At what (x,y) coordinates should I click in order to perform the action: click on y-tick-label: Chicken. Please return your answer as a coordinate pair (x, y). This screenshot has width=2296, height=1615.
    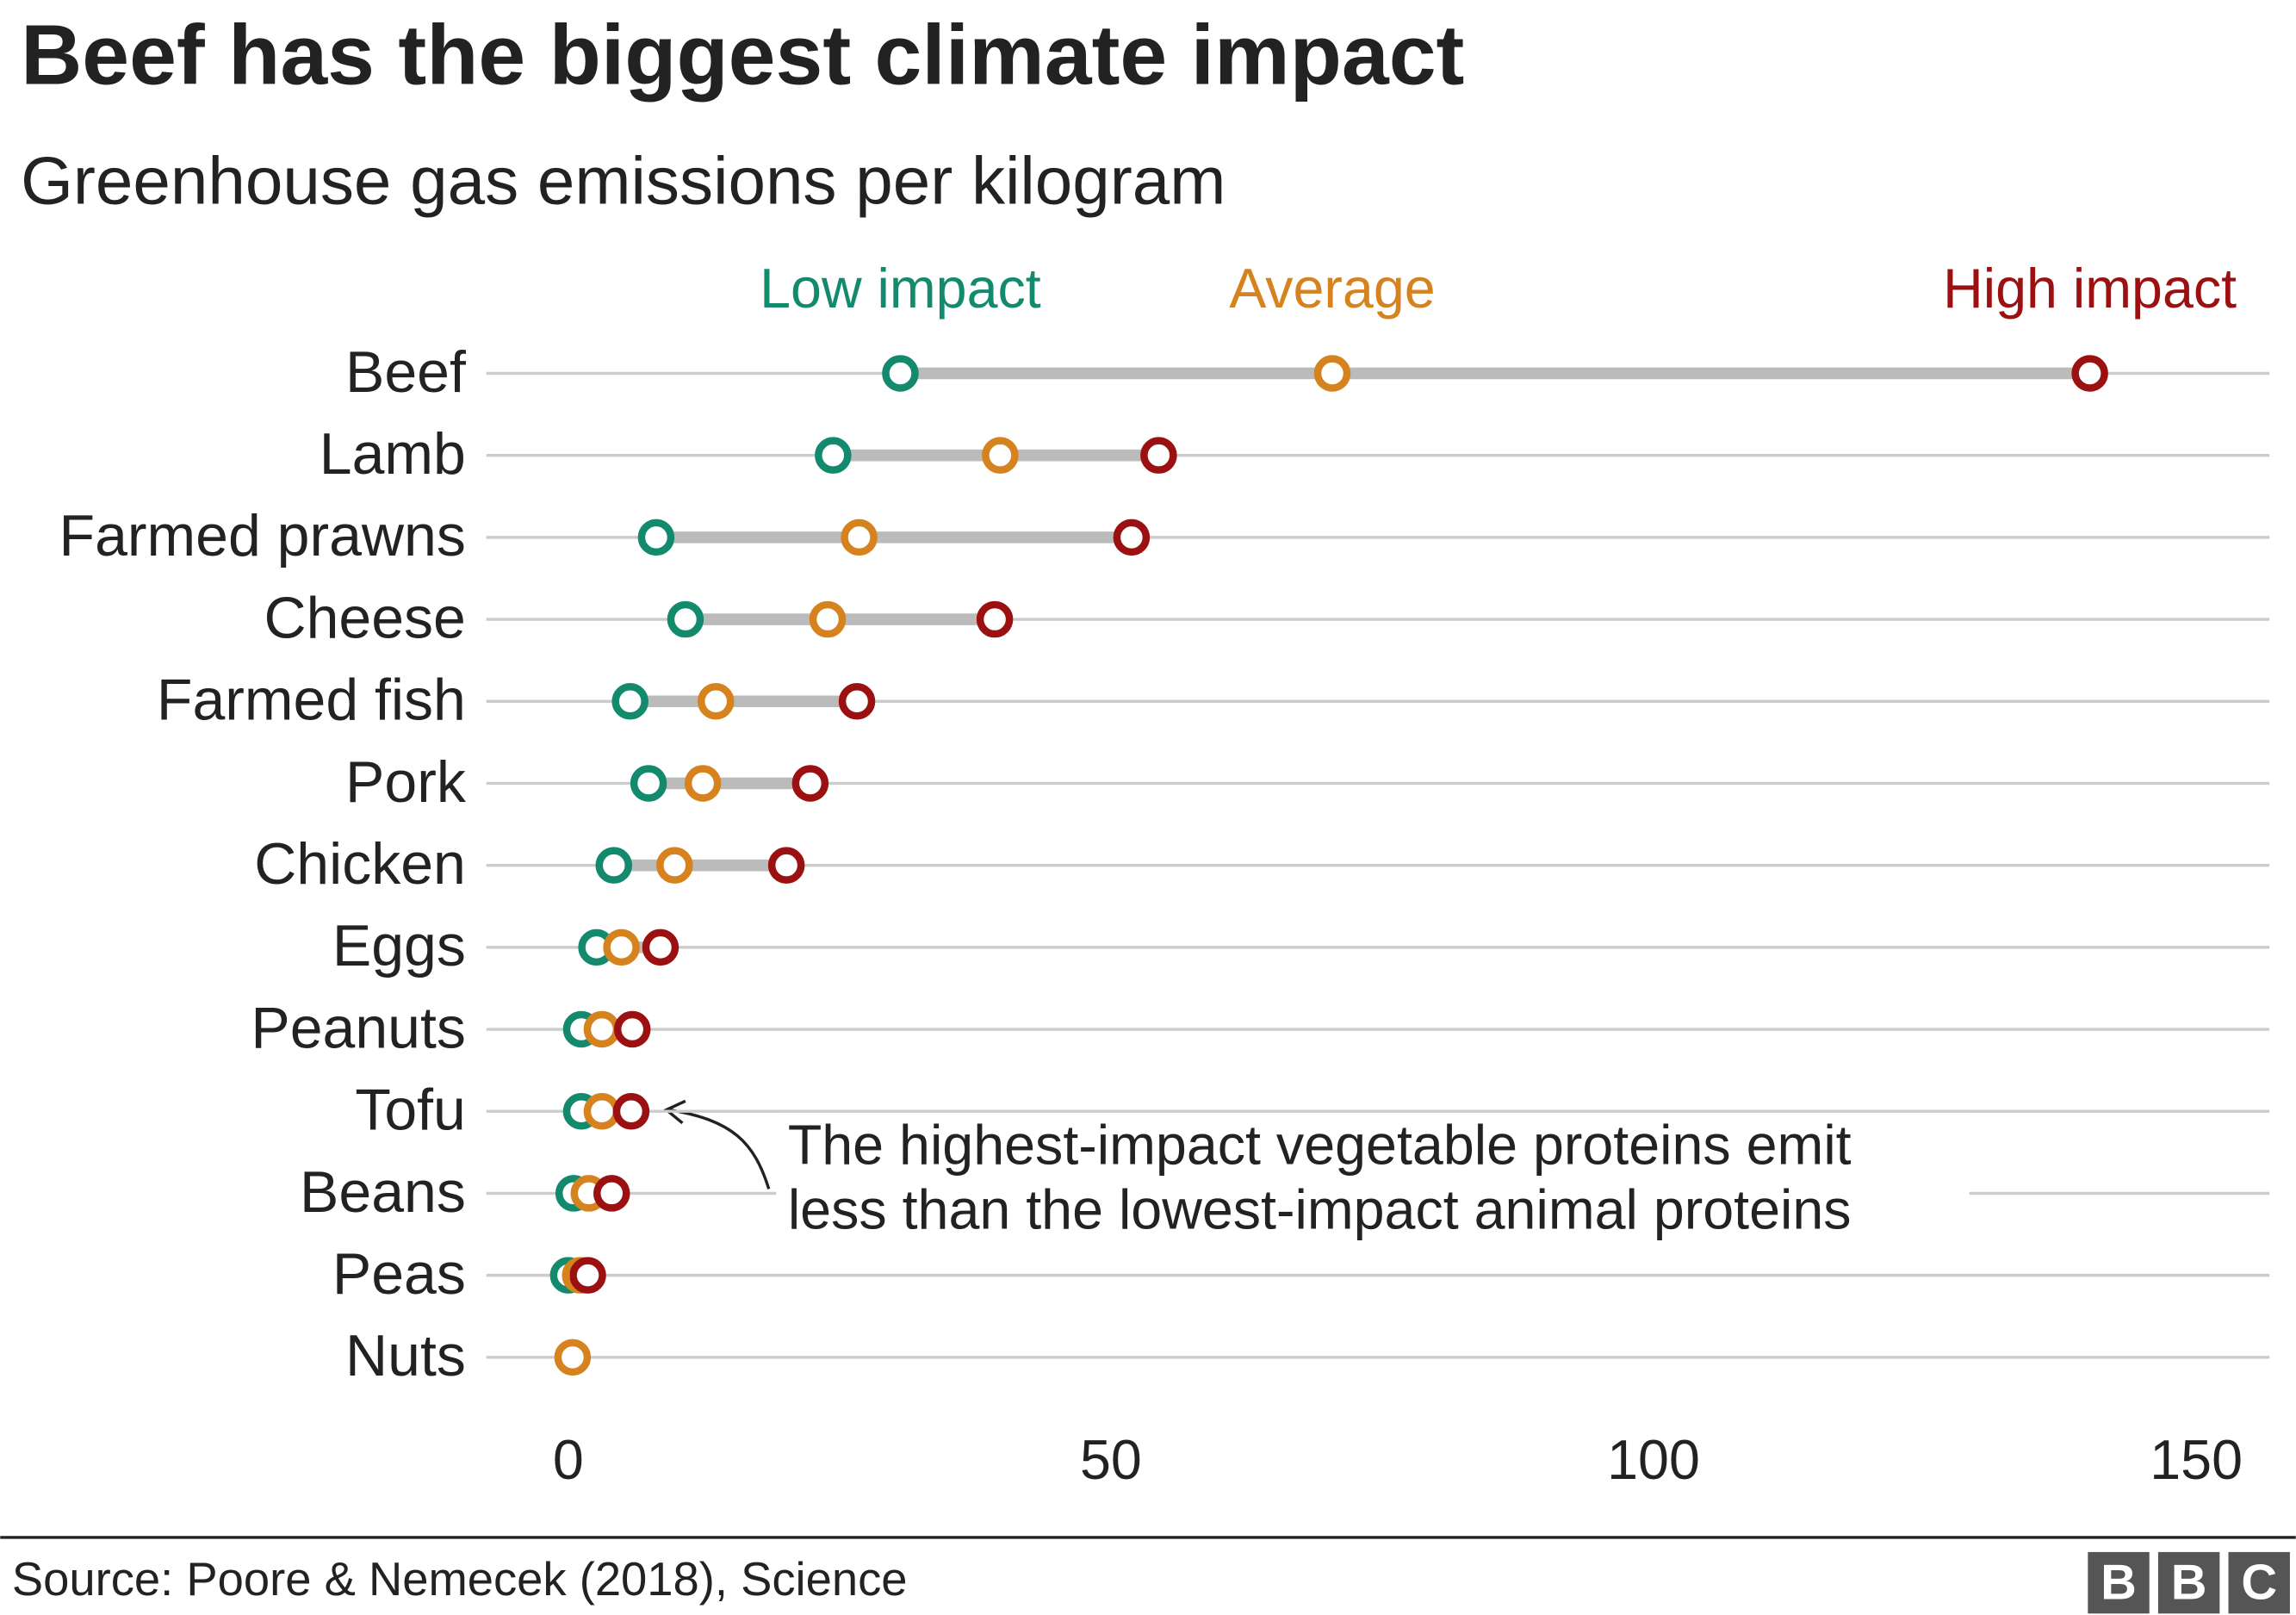
    Looking at the image, I should click on (360, 864).